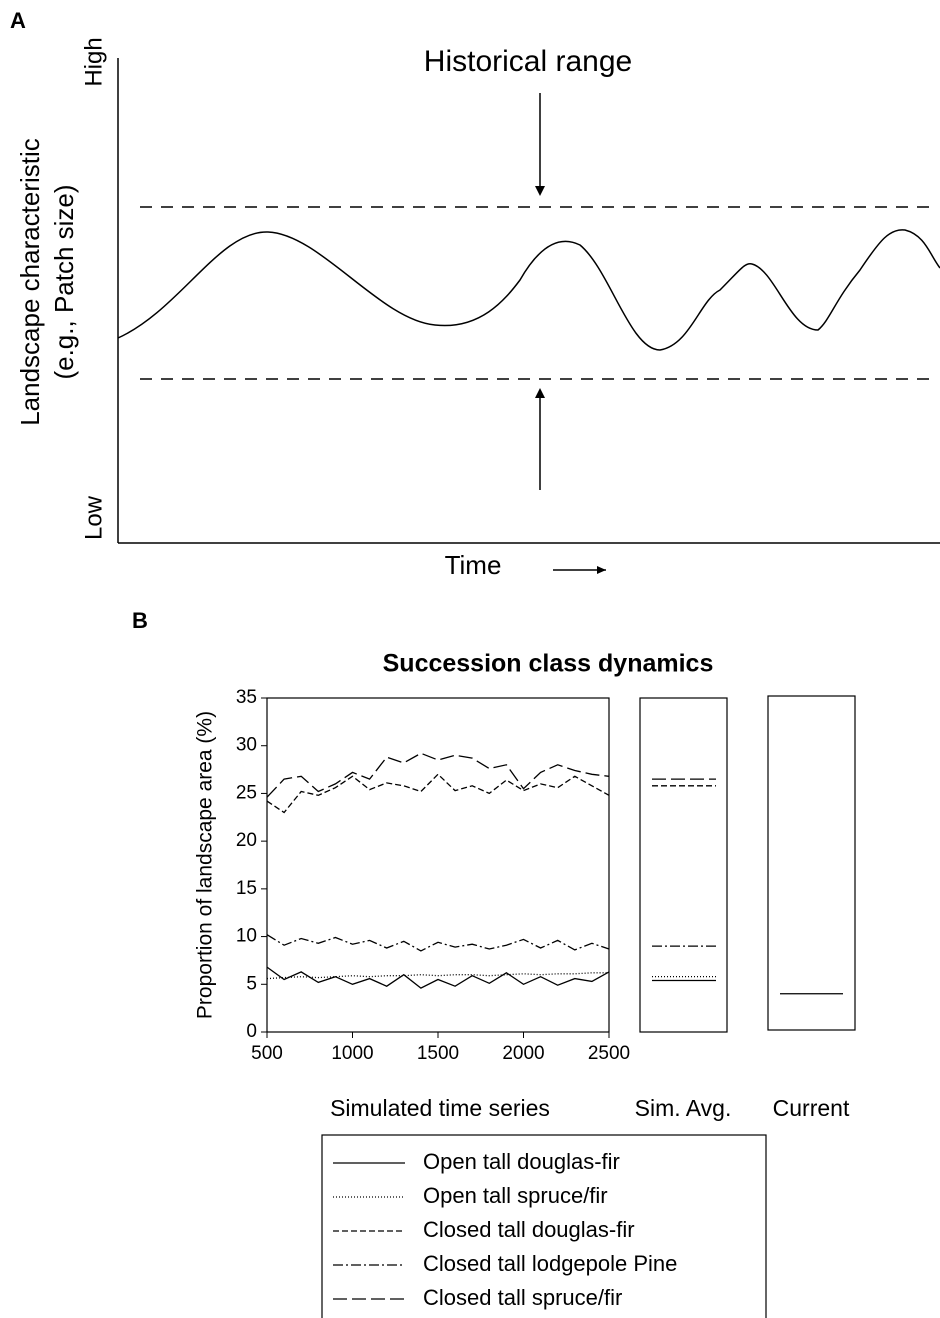  I want to click on y-label: Proportion of landscape area (%), so click(205, 865).